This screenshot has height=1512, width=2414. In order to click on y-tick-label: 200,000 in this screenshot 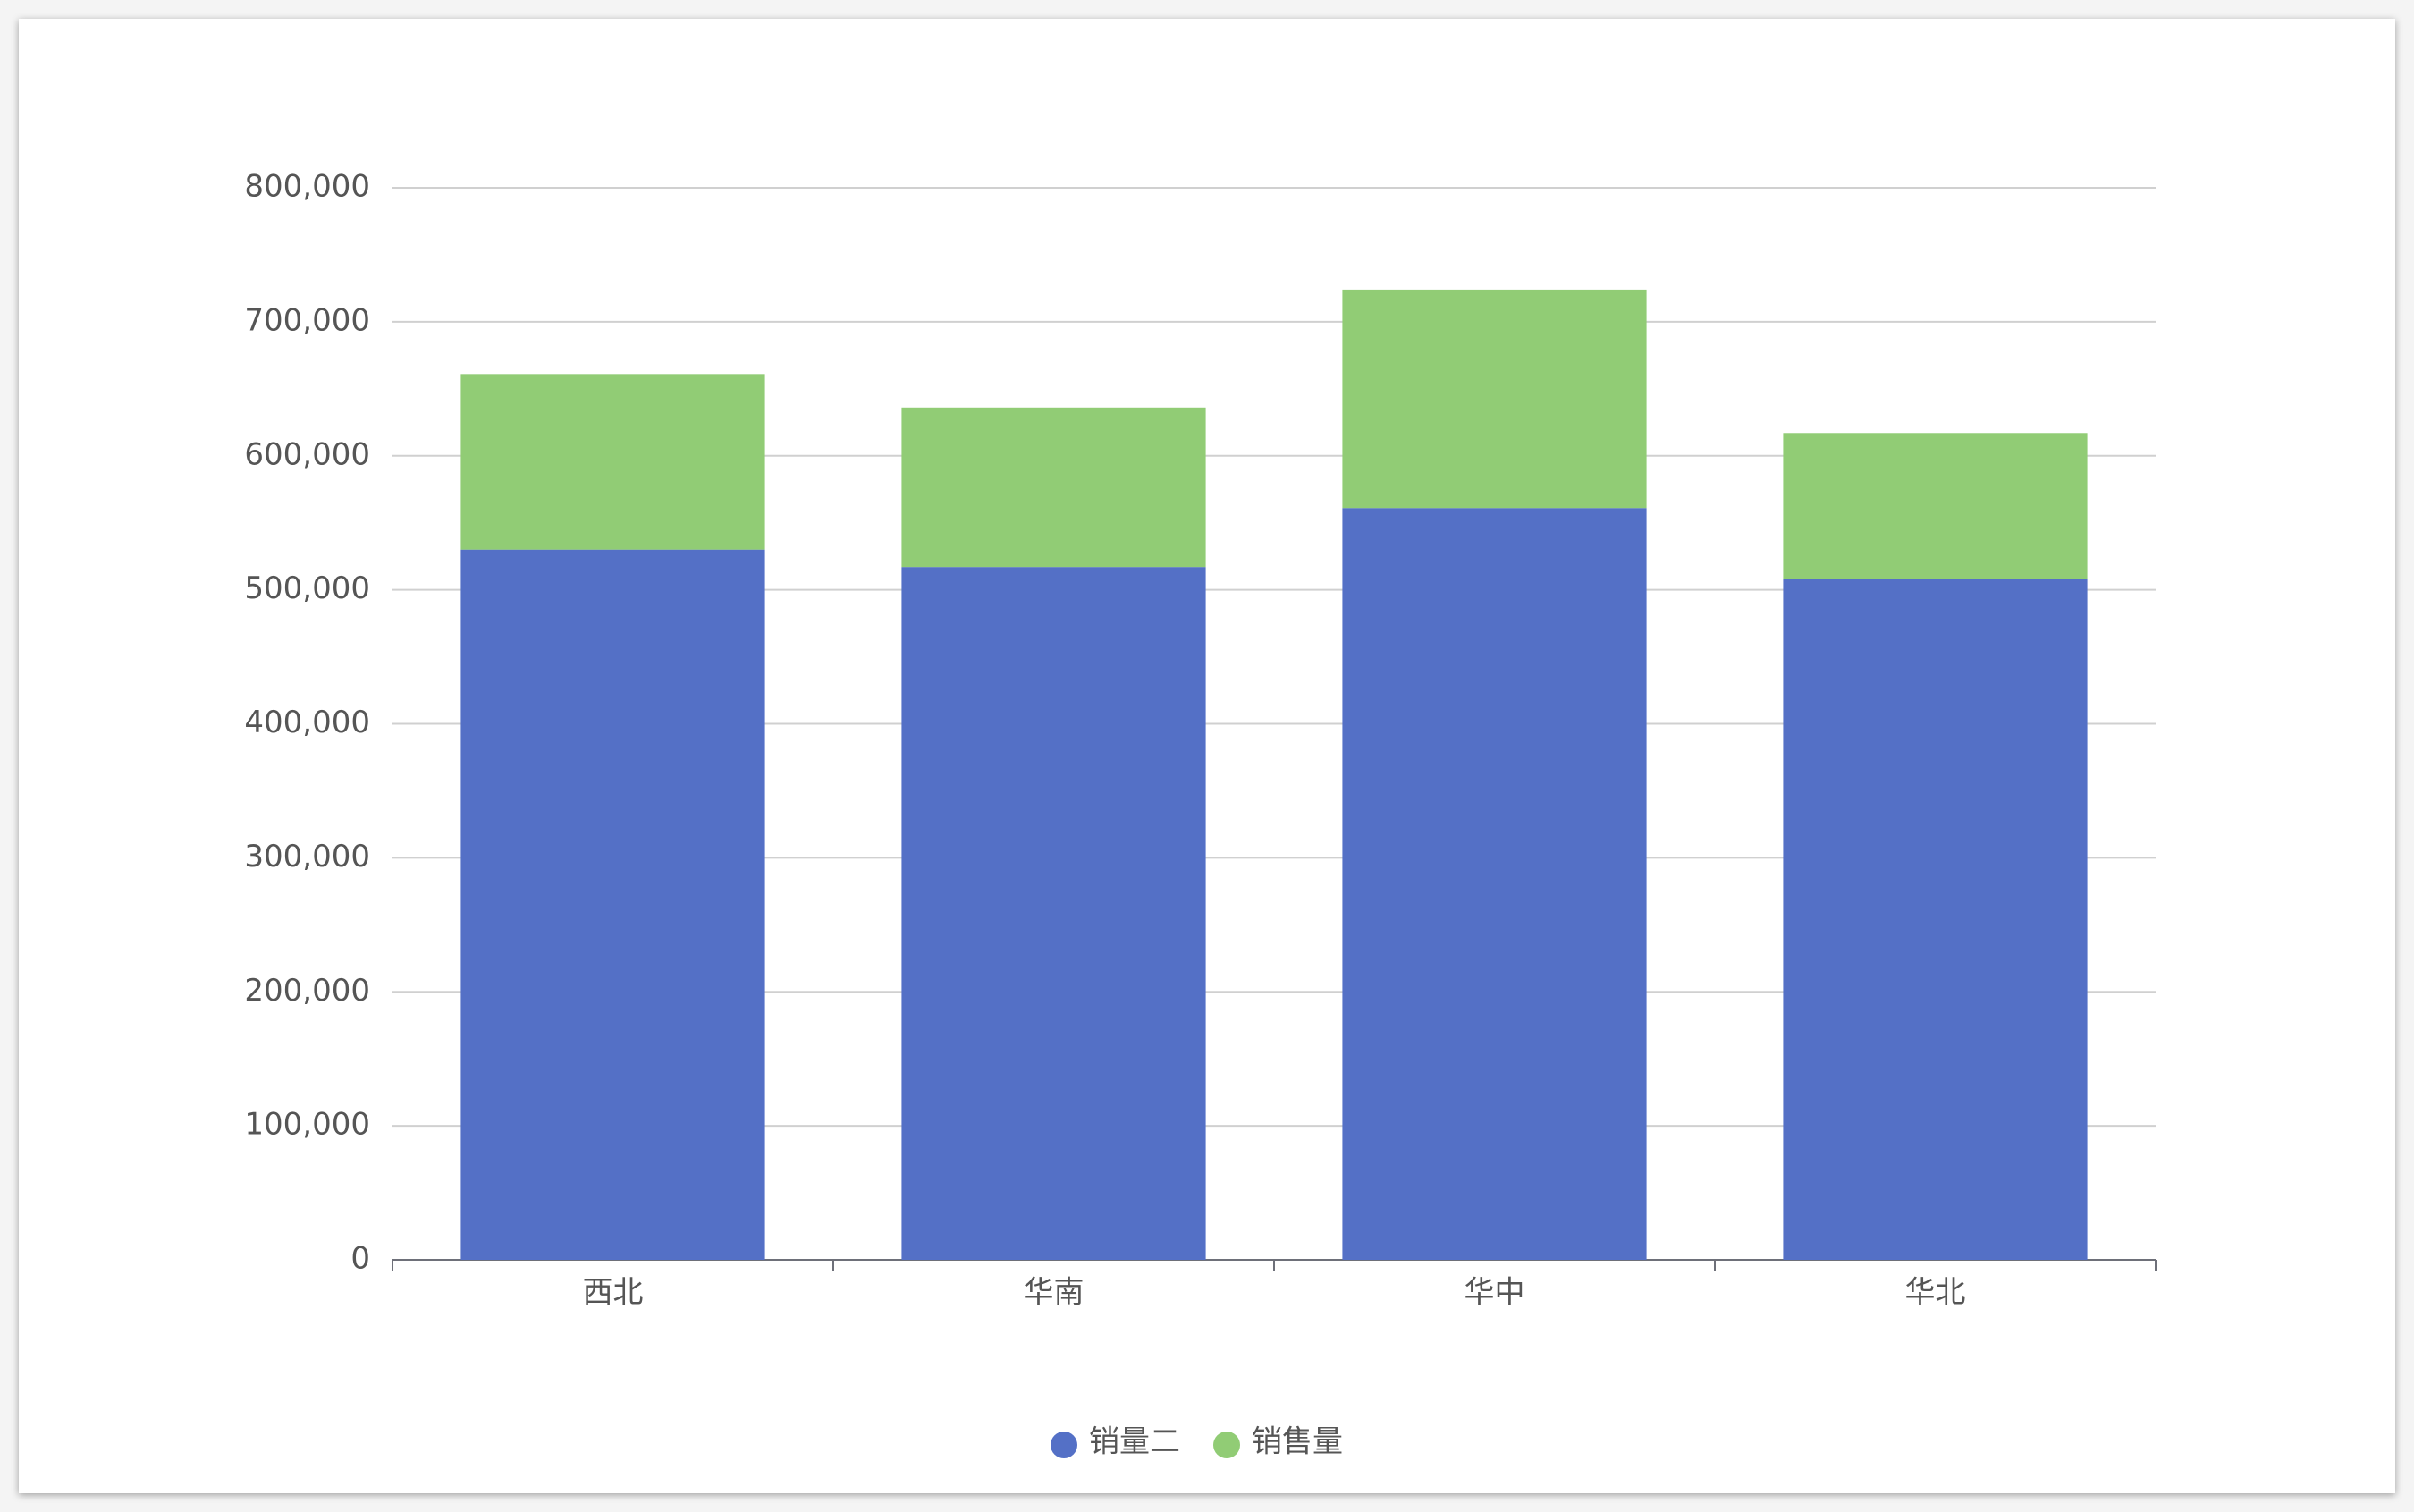, I will do `click(307, 991)`.